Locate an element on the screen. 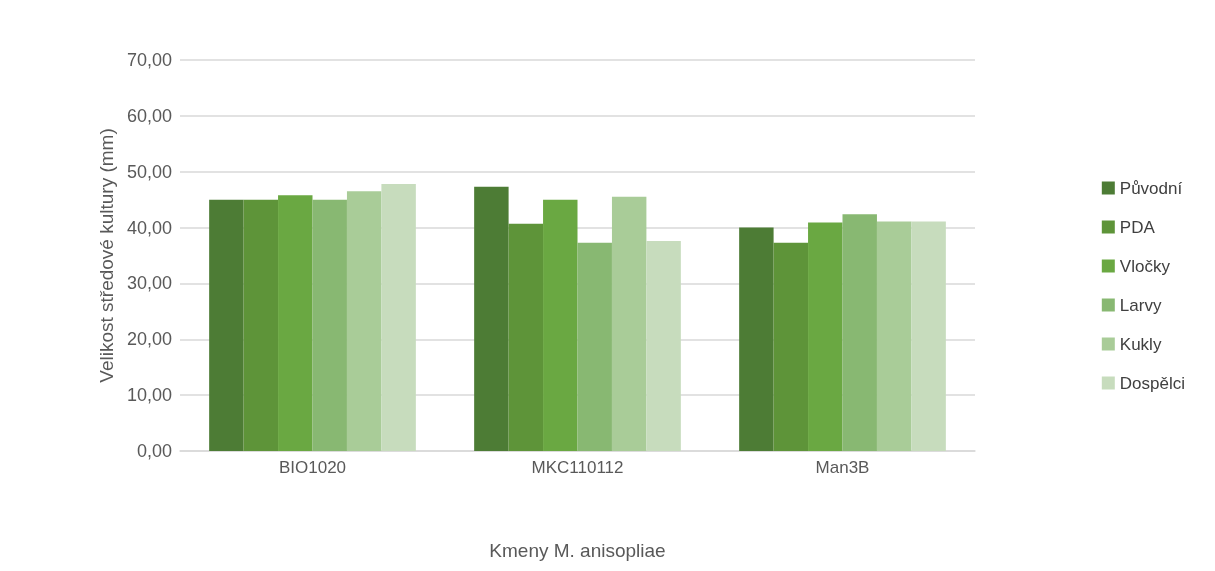 The height and width of the screenshot is (571, 1215). legend-label: Dospělci is located at coordinates (1152, 383).